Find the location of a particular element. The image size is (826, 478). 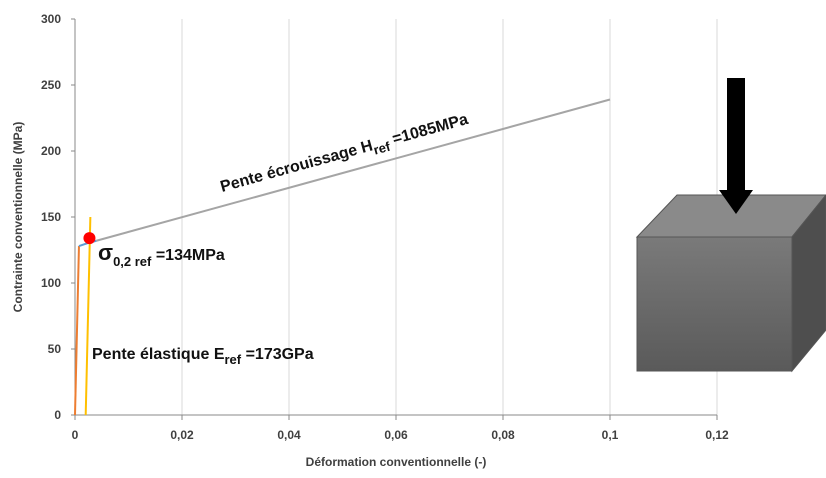

x-tick-label: 0,1 is located at coordinates (610, 435).